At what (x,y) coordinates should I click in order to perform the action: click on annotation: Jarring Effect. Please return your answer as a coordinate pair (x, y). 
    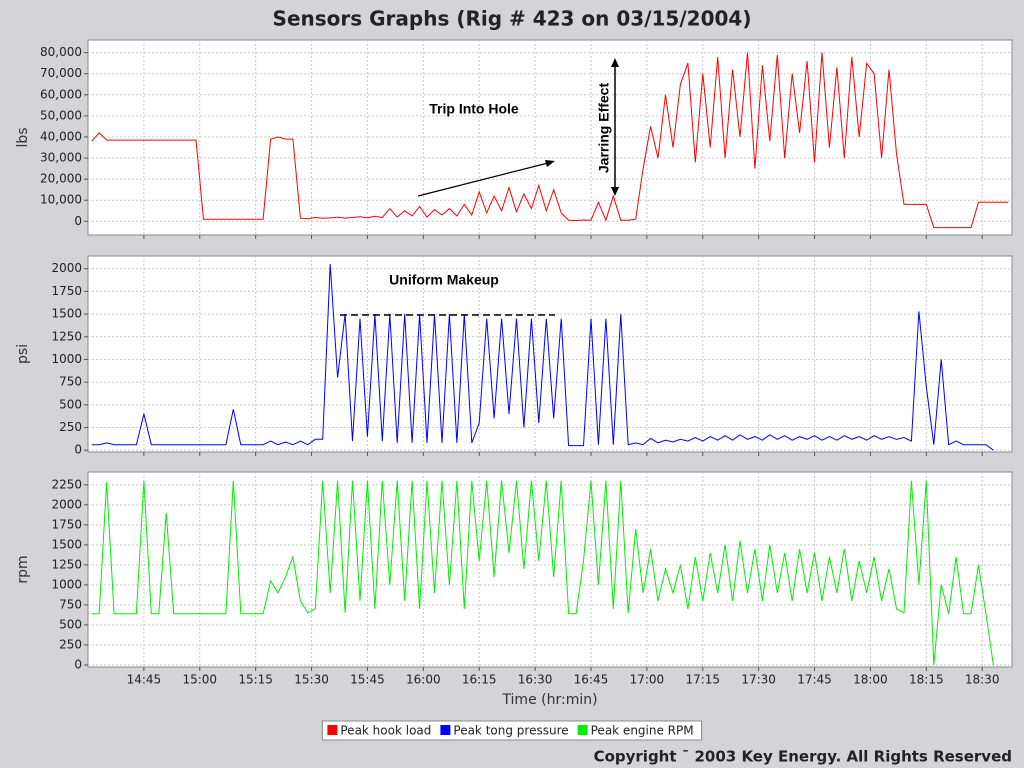
    Looking at the image, I should click on (604, 128).